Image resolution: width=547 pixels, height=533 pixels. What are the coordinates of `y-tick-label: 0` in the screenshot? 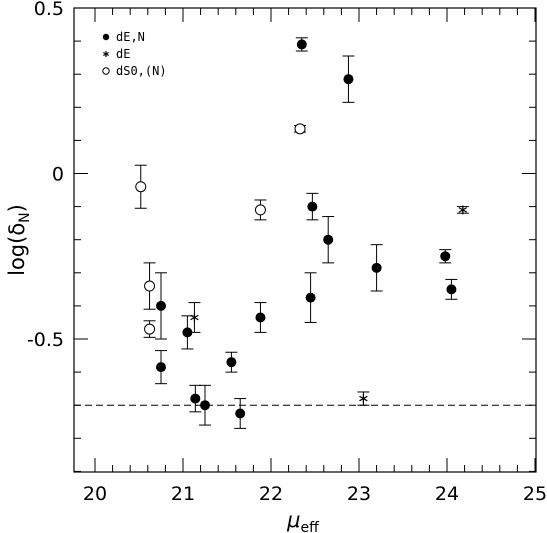 It's located at (58, 175).